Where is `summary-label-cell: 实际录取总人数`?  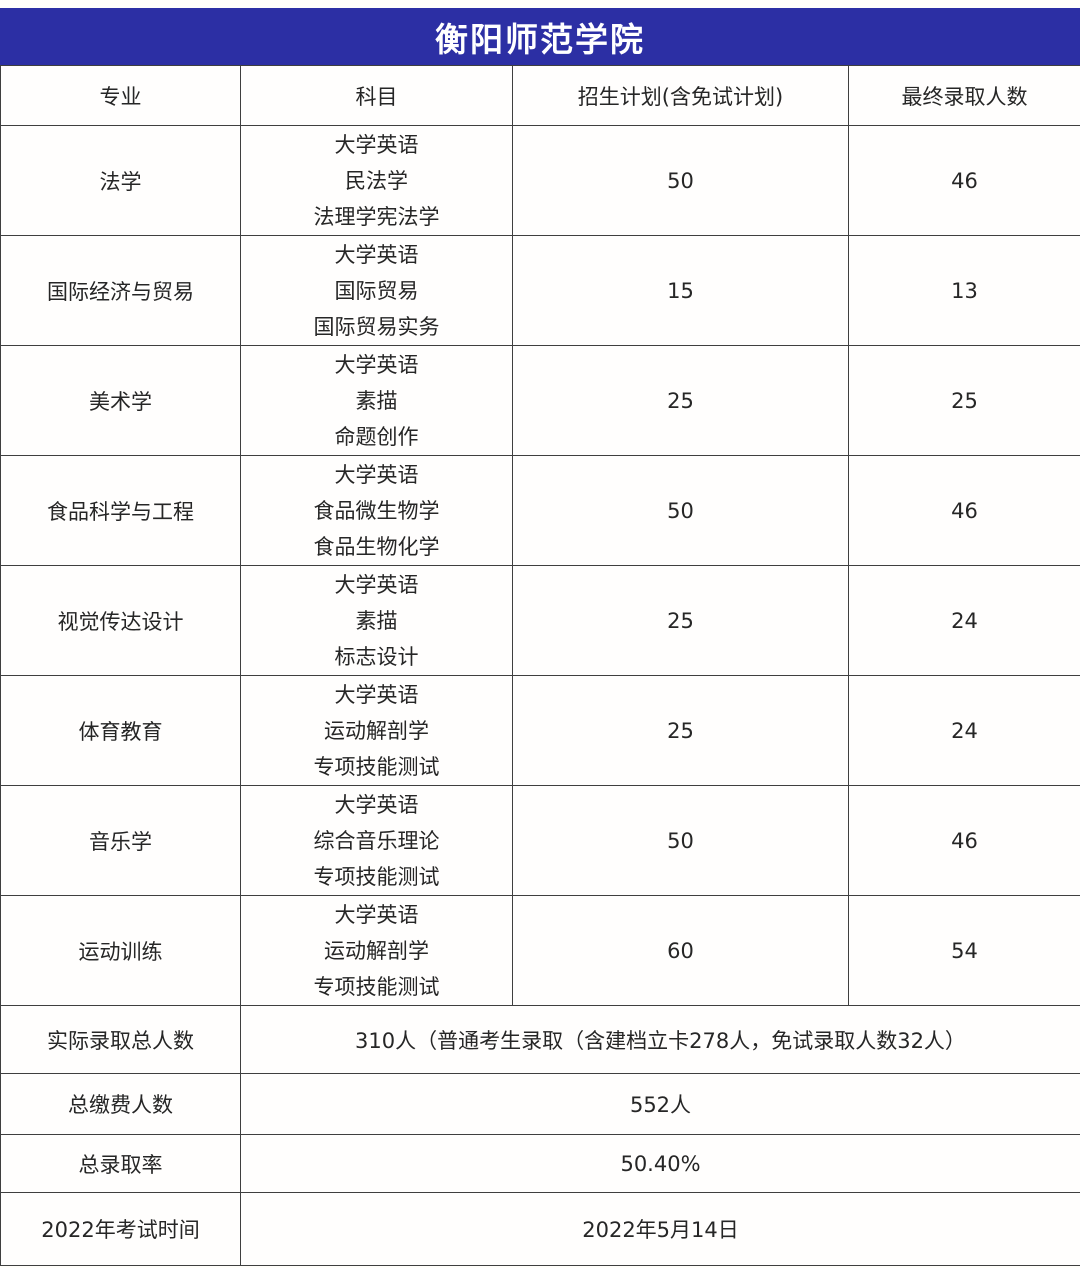
summary-label-cell: 实际录取总人数 is located at coordinates (120, 1039).